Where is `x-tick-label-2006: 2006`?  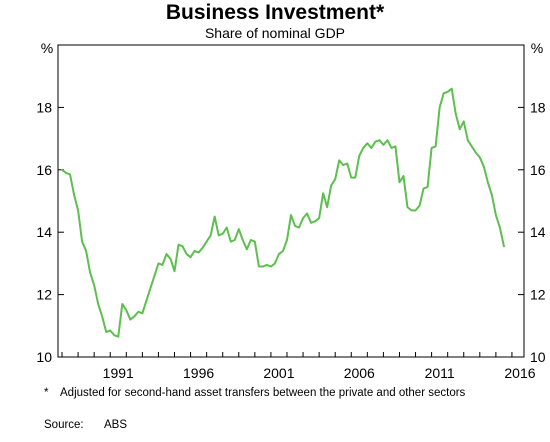
x-tick-label-2006: 2006 is located at coordinates (359, 373).